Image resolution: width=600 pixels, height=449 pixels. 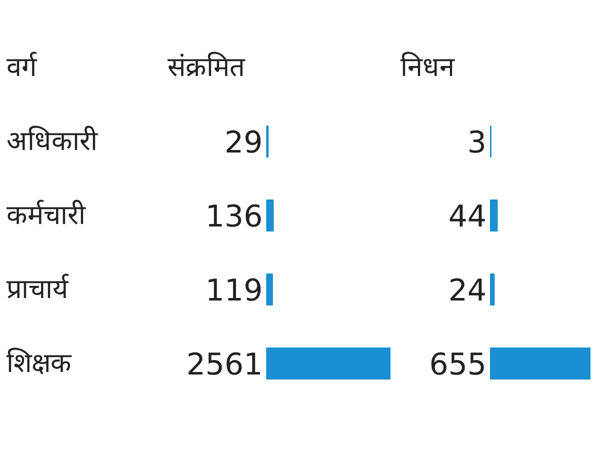 What do you see at coordinates (477, 143) in the screenshot?
I see `data-label: 3` at bounding box center [477, 143].